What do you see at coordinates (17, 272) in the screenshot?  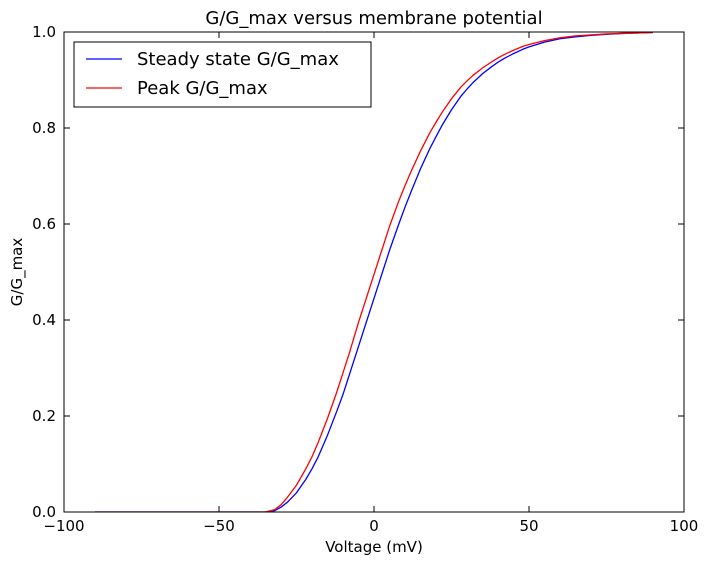 I see `y-axis-label: G/G_max` at bounding box center [17, 272].